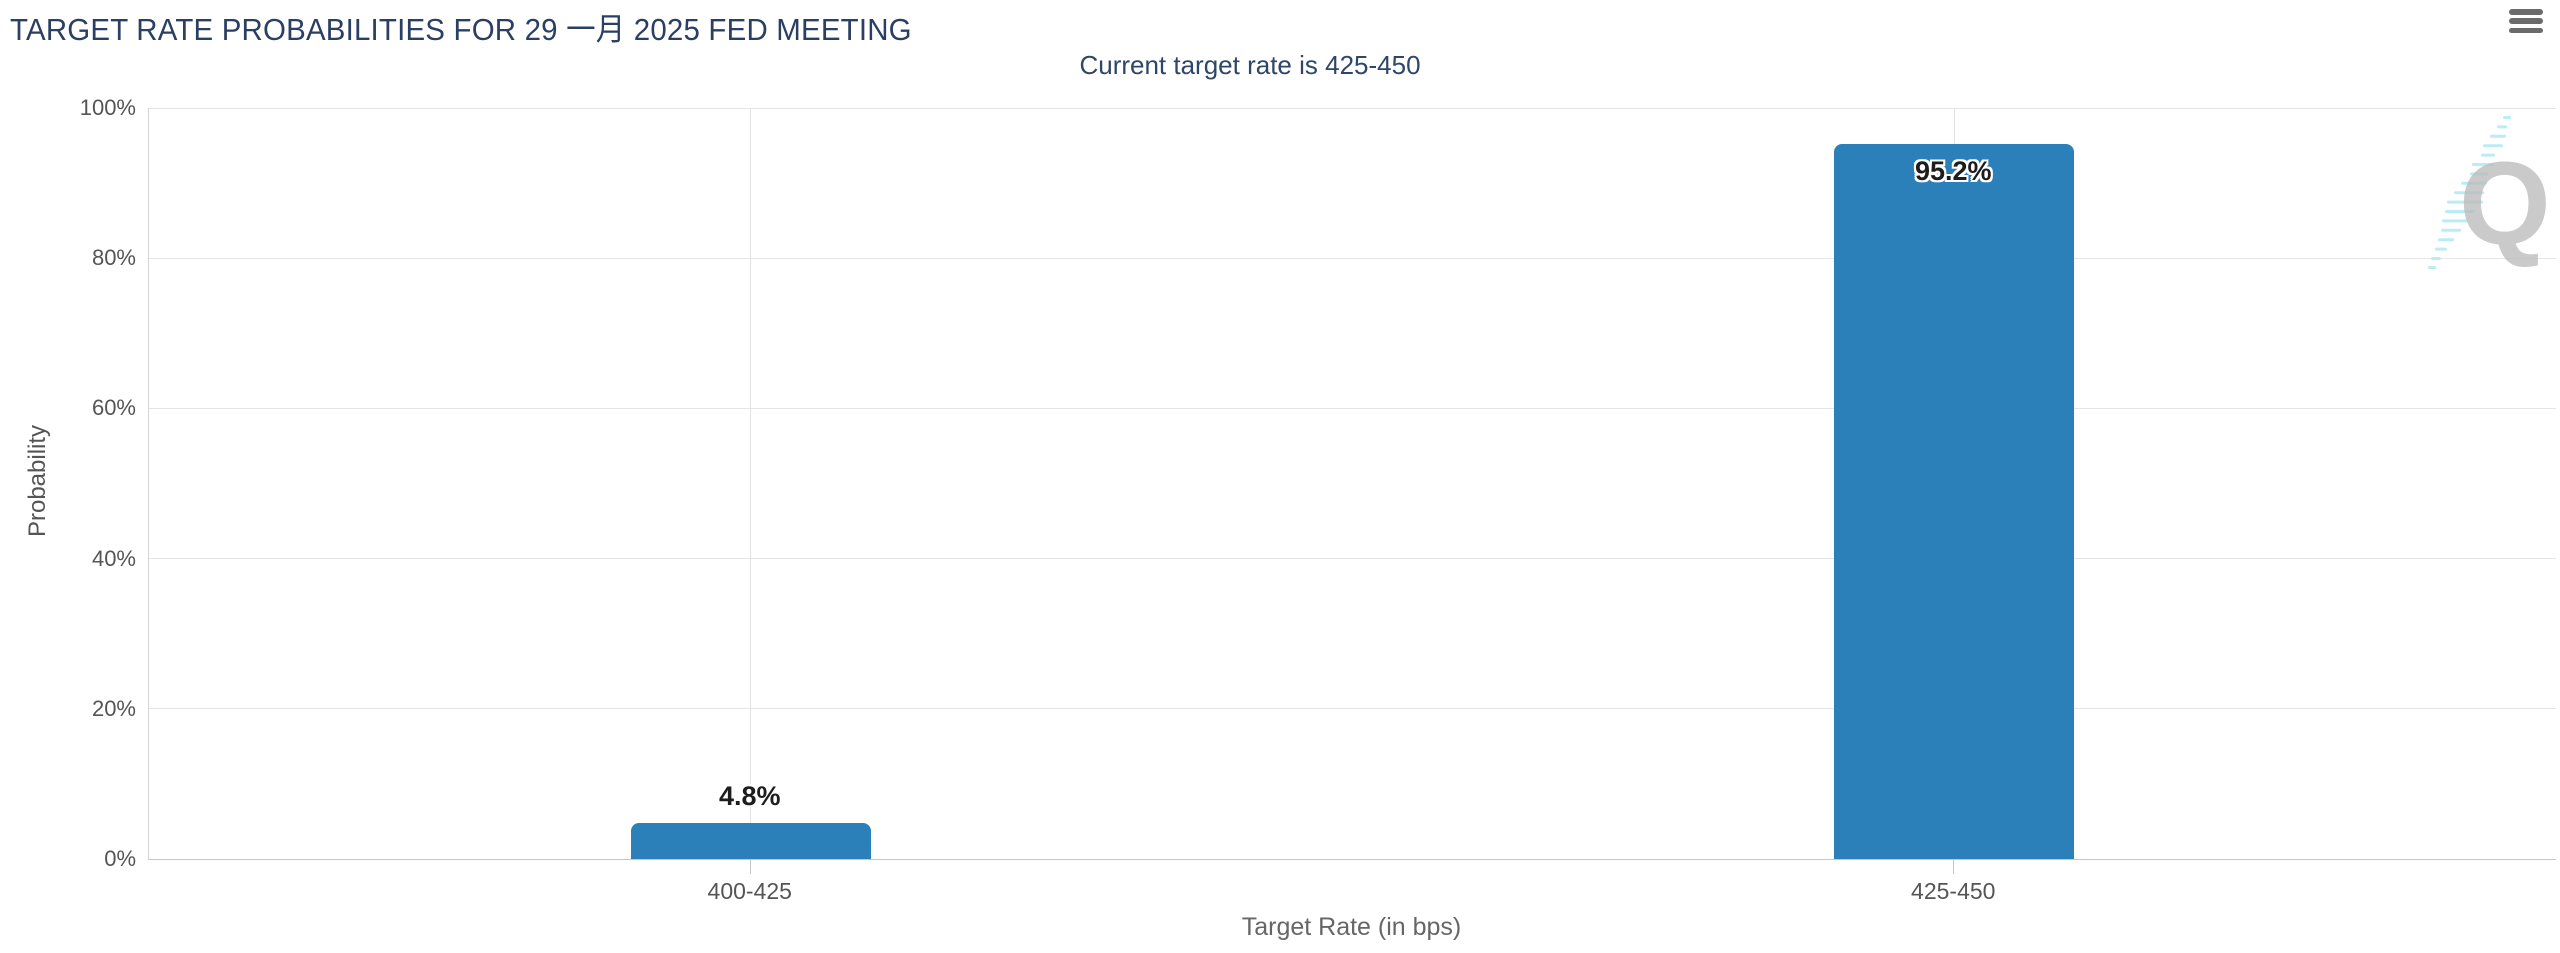 This screenshot has height=953, width=2560. I want to click on y-axis-tick-label: 60%, so click(113, 408).